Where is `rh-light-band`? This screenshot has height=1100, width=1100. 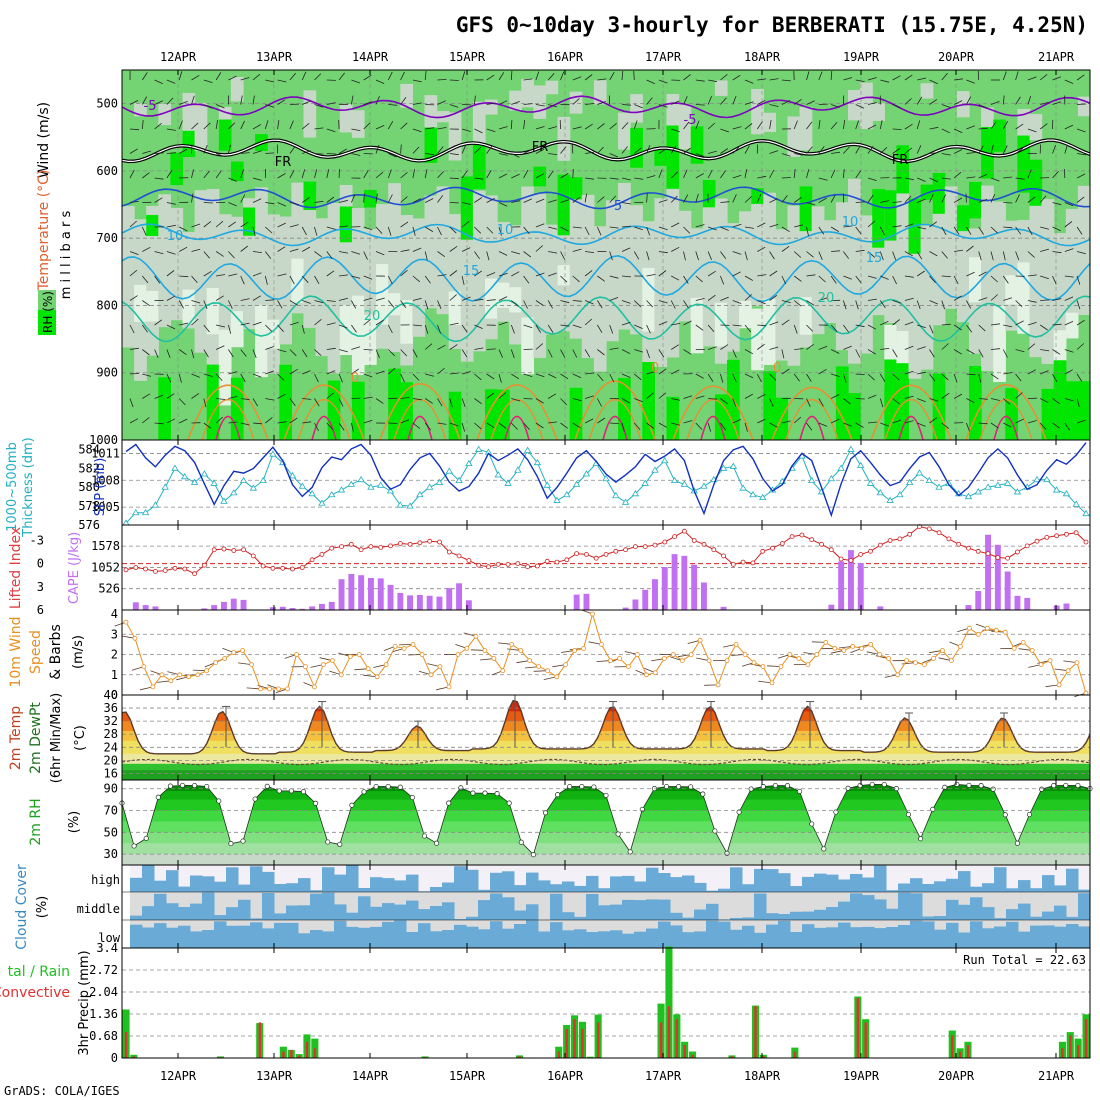 rh-light-band is located at coordinates (346, 330).